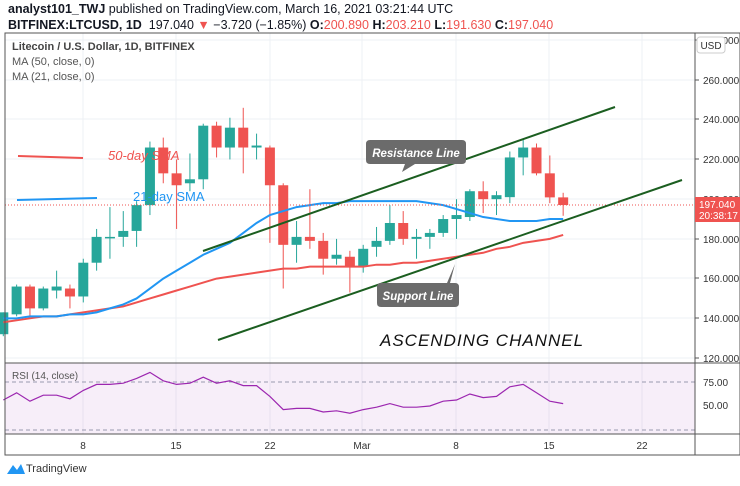  Describe the element at coordinates (53, 77) in the screenshot. I see `ma21-legend: MA (21, close, 0)` at that location.